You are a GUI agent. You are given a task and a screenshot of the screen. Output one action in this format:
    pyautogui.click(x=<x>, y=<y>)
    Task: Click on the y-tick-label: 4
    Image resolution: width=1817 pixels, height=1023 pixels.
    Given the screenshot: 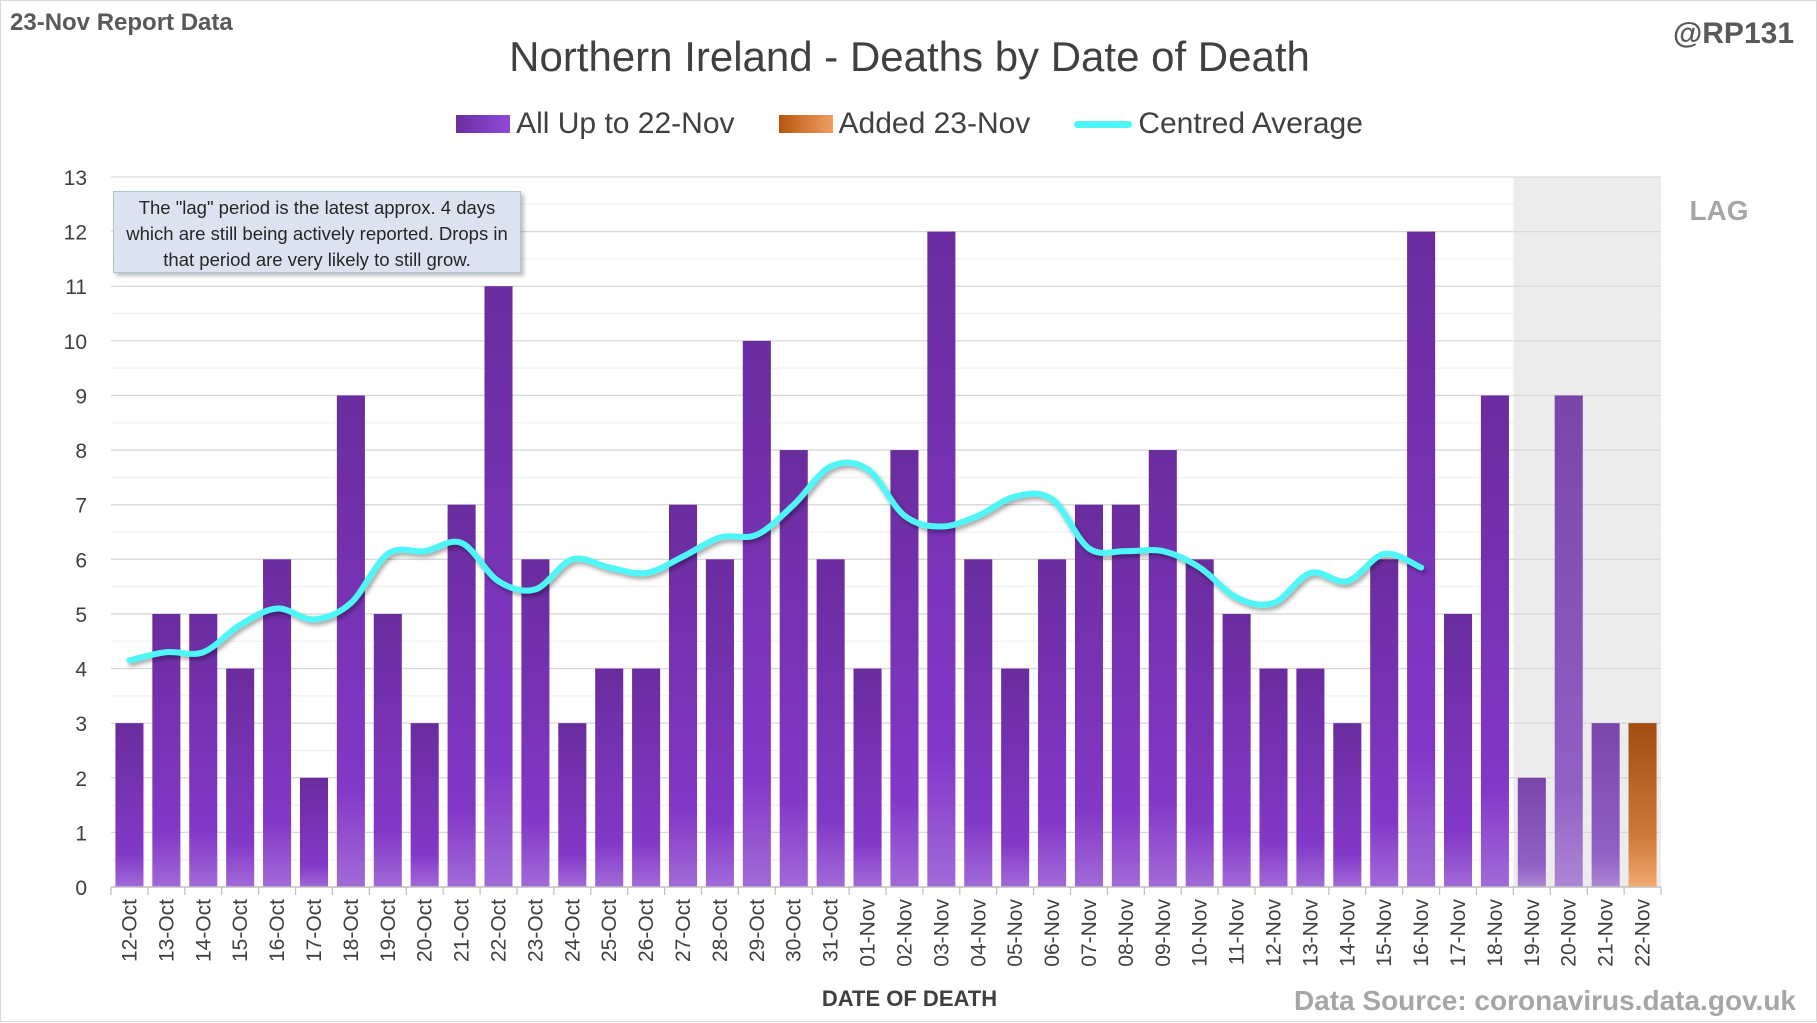 What is the action you would take?
    pyautogui.click(x=81, y=670)
    